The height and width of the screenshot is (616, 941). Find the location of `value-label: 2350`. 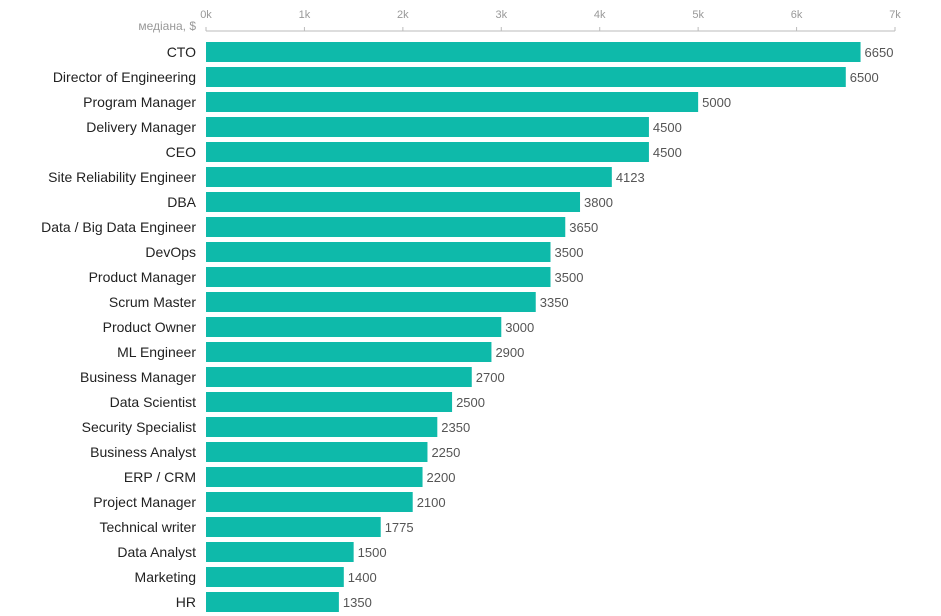

value-label: 2350 is located at coordinates (455, 427).